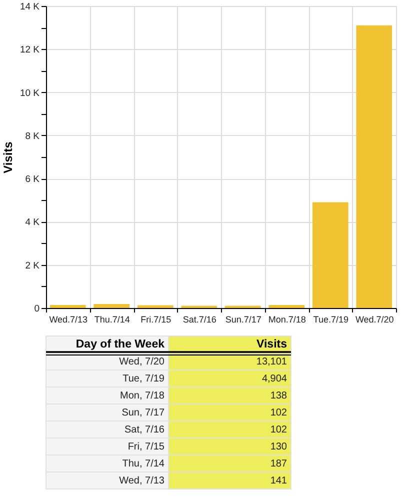  What do you see at coordinates (271, 344) in the screenshot?
I see `text: Visits` at bounding box center [271, 344].